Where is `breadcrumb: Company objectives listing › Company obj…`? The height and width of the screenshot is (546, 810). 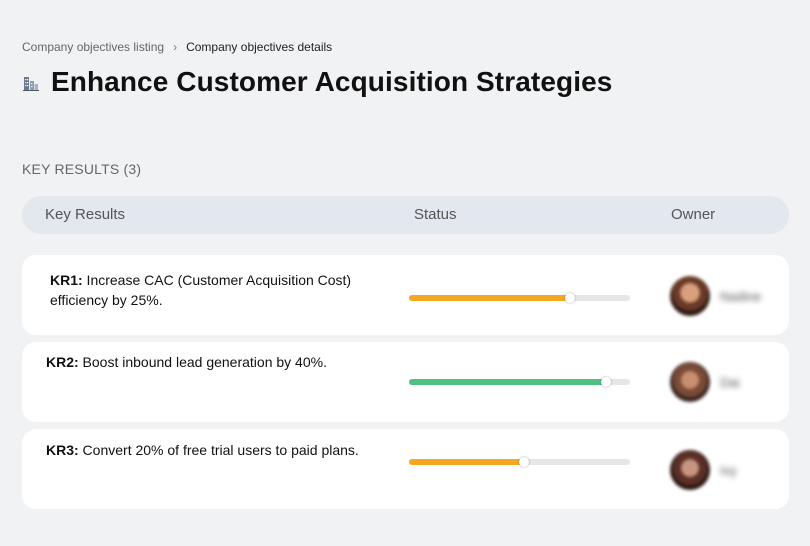
breadcrumb: Company objectives listing › Company obj… is located at coordinates (177, 47).